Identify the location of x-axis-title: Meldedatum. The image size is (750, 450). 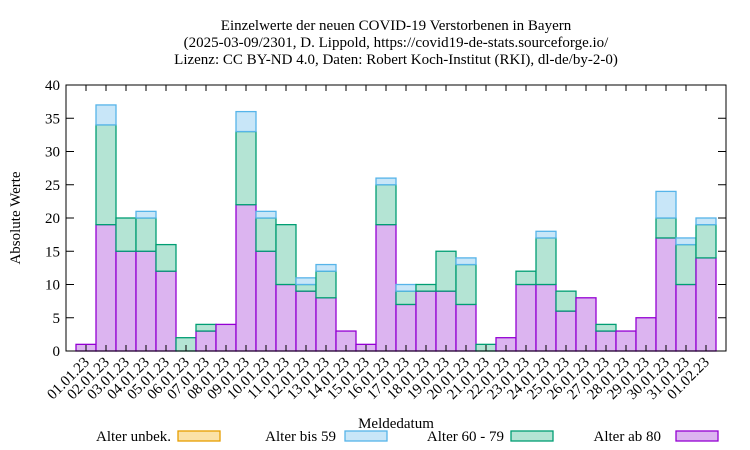
(396, 424).